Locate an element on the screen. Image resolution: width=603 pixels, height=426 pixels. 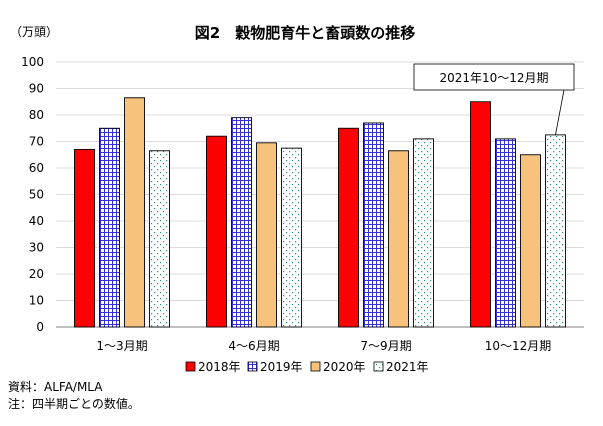
footnotes: 資料：ALFA/MLA 注：四半期ごとの数値。 is located at coordinates (74, 396).